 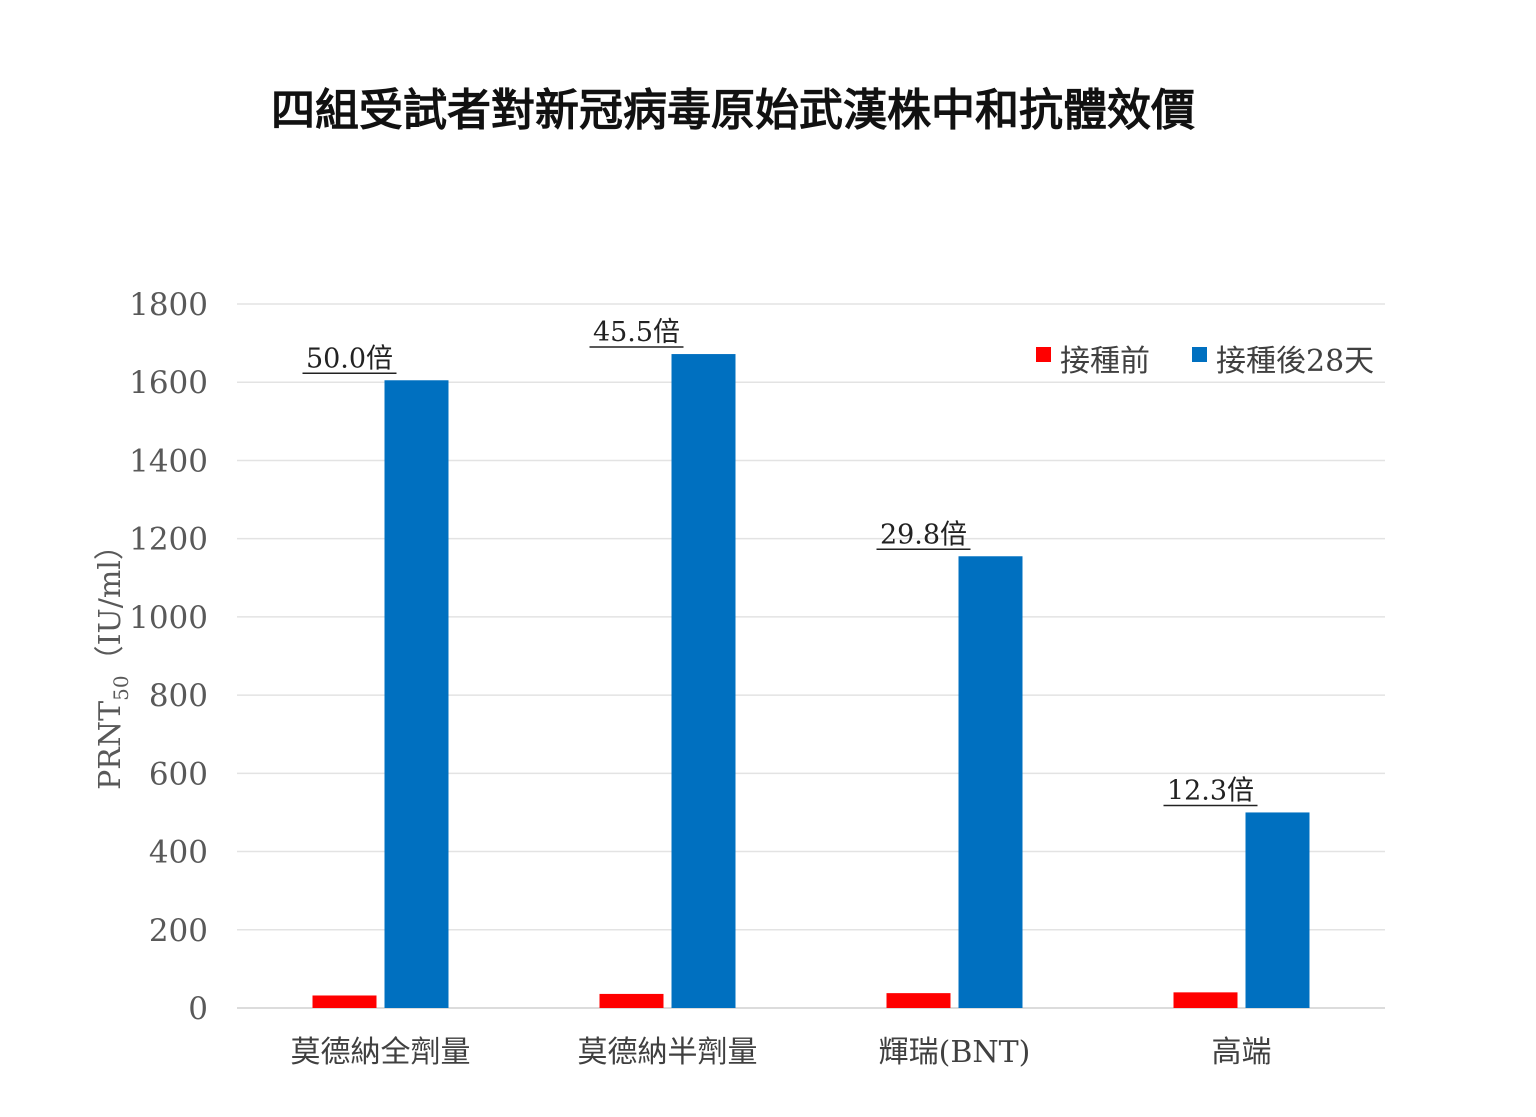 I want to click on fold-change-label: 29.8倍, so click(x=923, y=534).